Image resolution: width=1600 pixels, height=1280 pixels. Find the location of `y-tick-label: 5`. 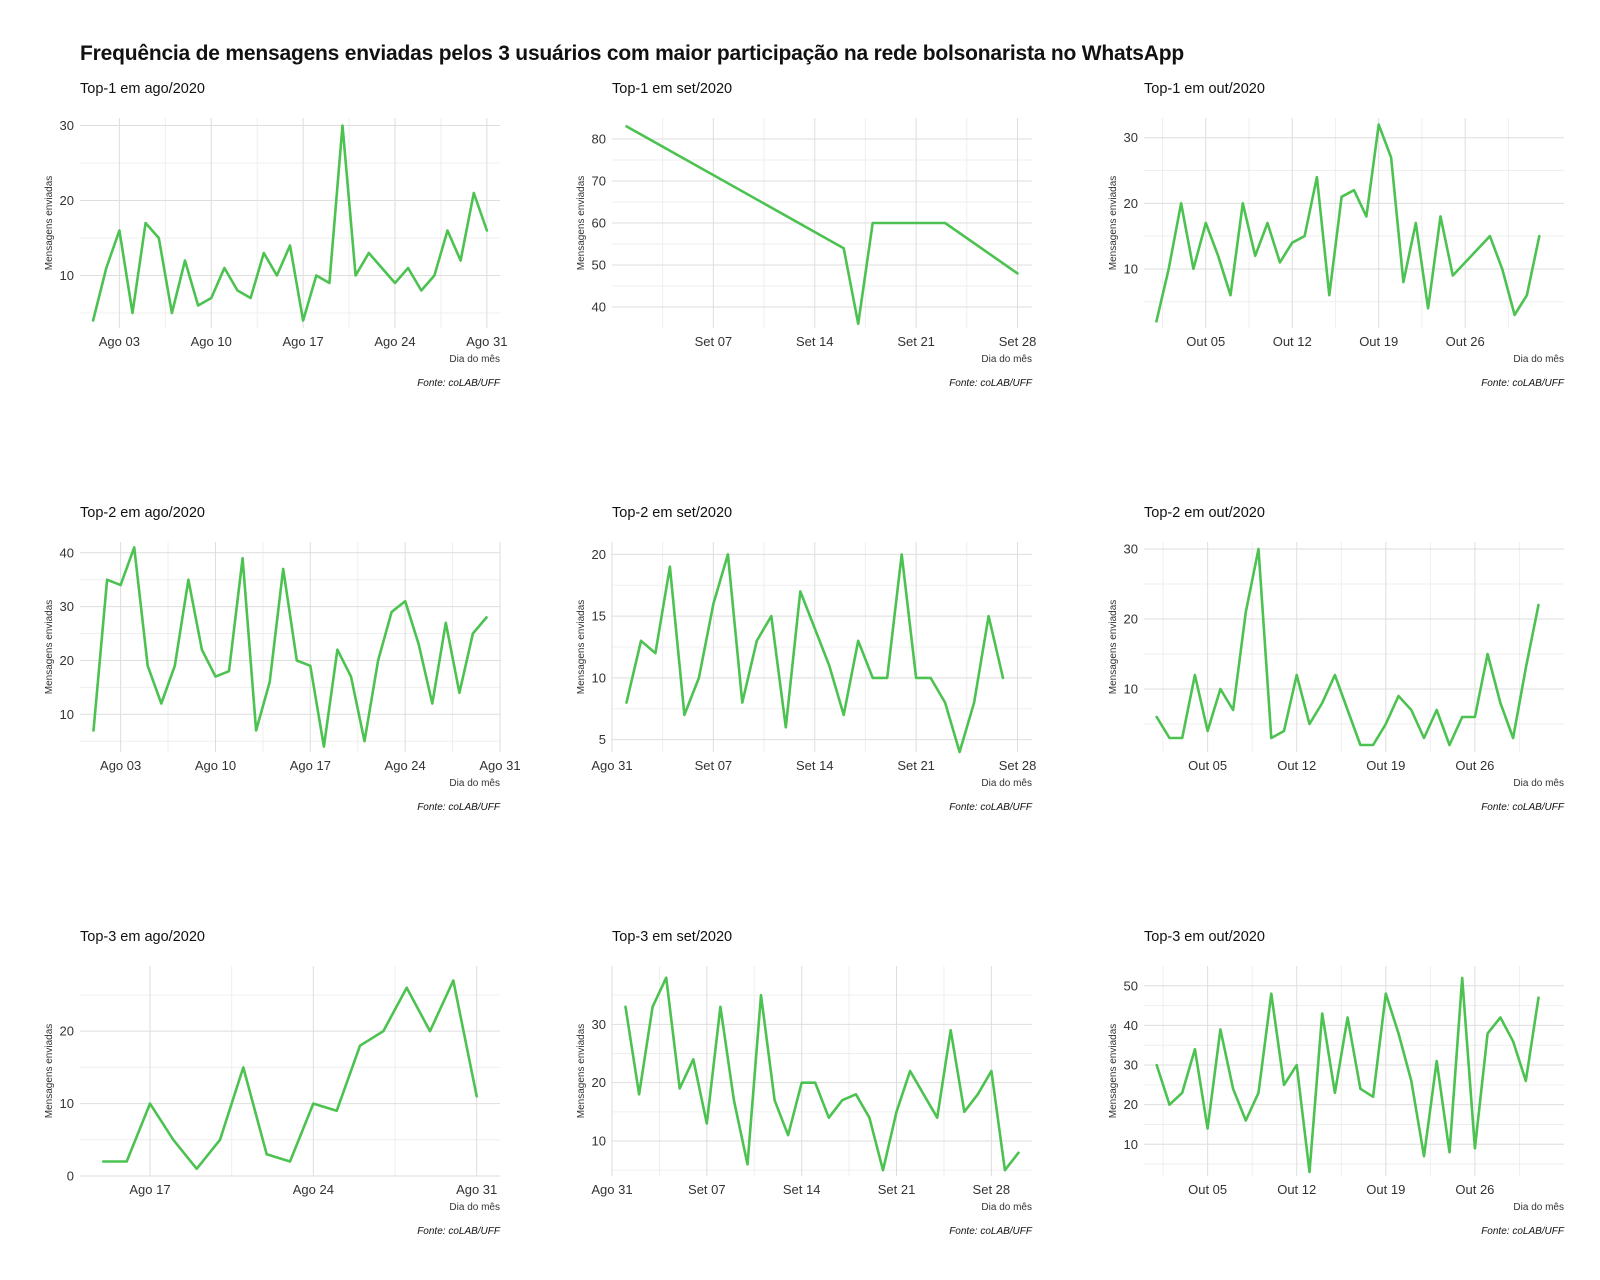

y-tick-label: 5 is located at coordinates (602, 739).